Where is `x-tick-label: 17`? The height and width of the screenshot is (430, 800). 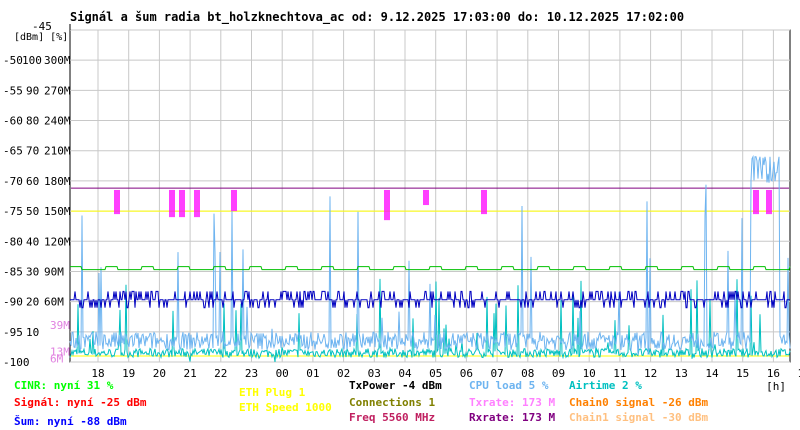
x-tick-label: 17 is located at coordinates (798, 373).